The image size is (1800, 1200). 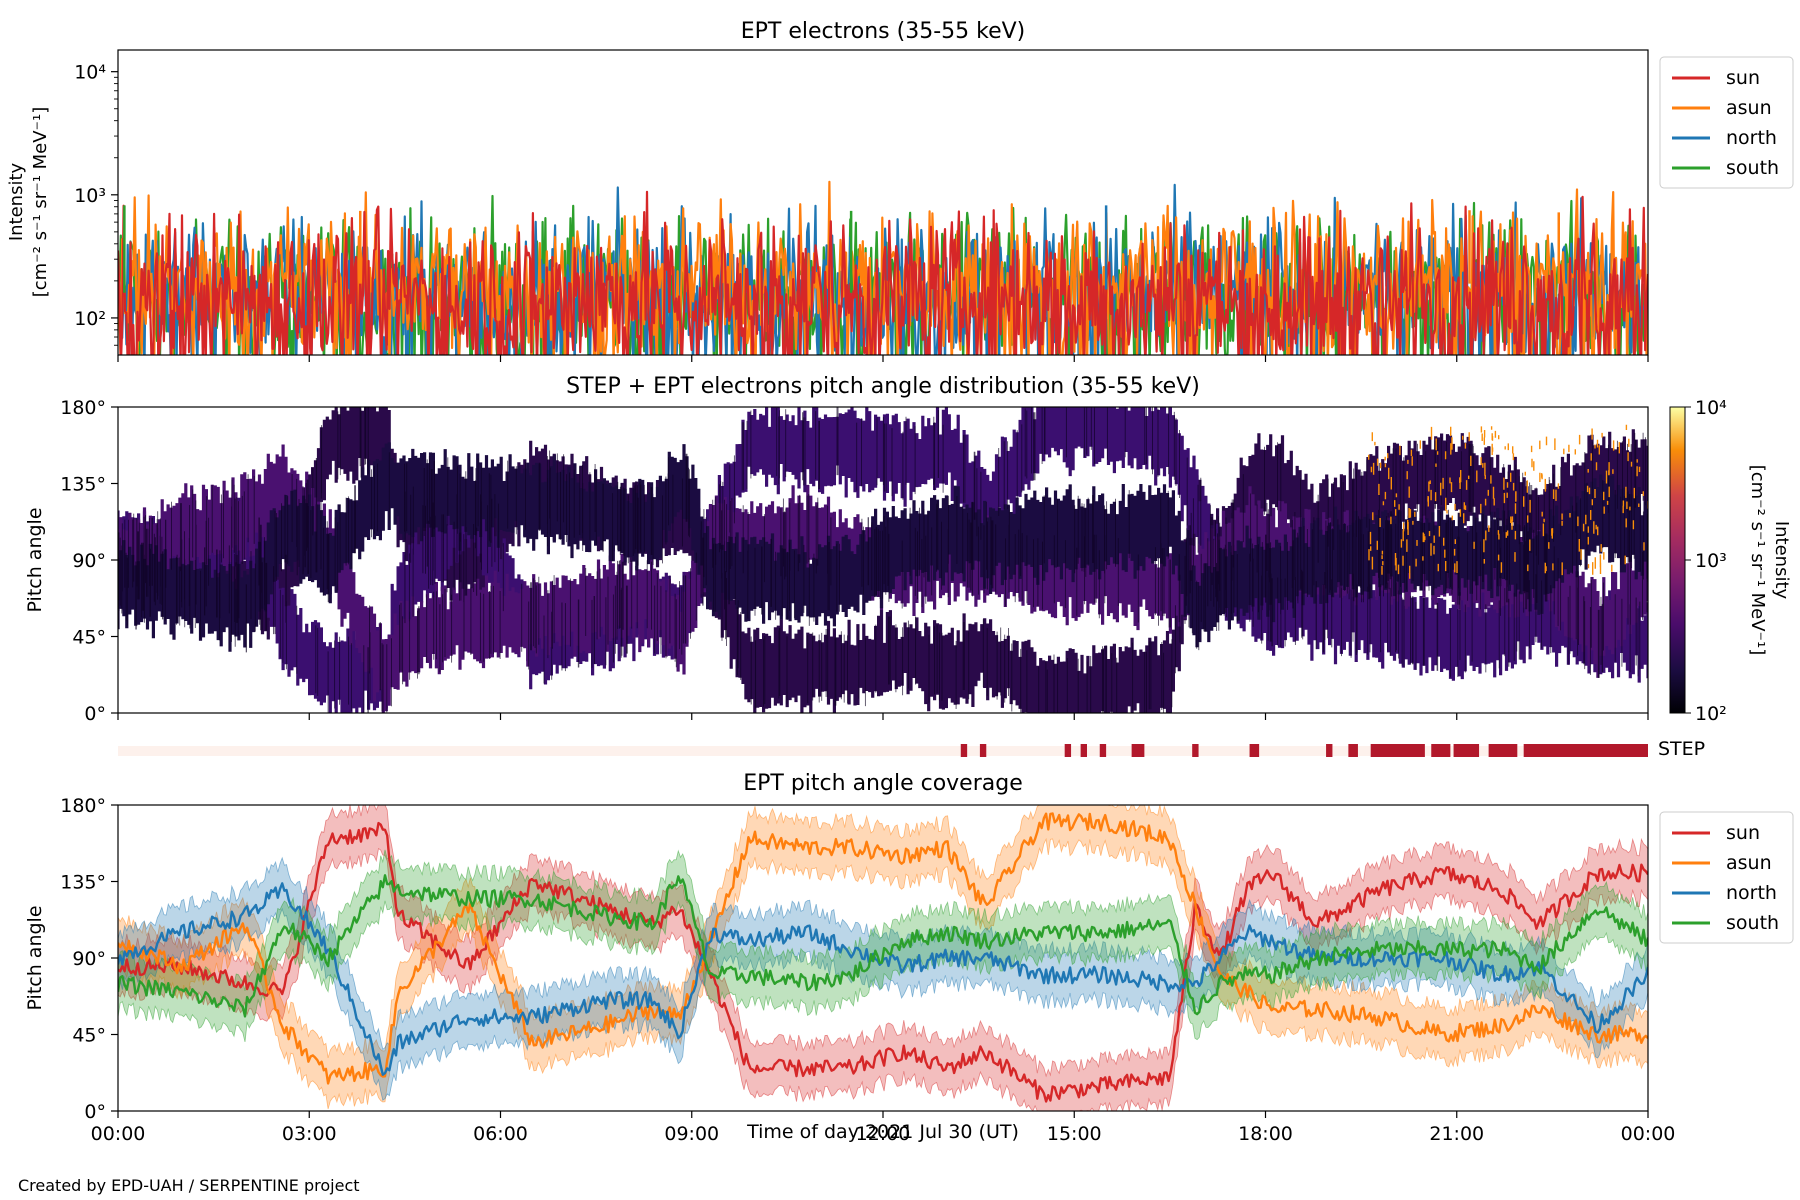 What do you see at coordinates (1265, 1134) in the screenshot?
I see `x-tick-label: 18:00` at bounding box center [1265, 1134].